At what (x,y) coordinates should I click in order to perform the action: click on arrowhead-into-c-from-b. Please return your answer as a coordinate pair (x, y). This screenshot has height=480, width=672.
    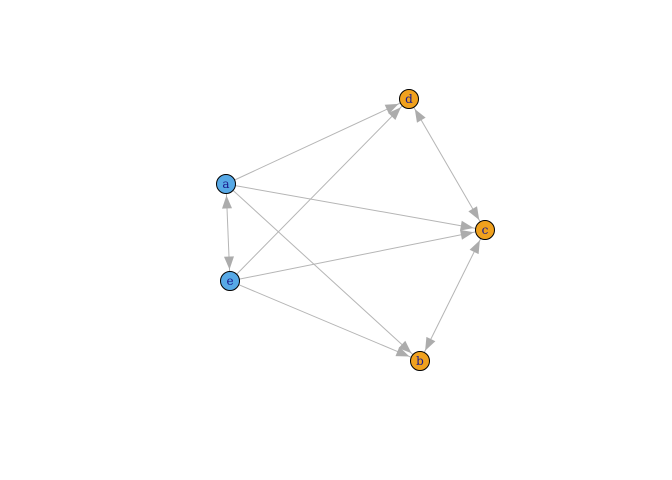
    Looking at the image, I should click on (474, 247).